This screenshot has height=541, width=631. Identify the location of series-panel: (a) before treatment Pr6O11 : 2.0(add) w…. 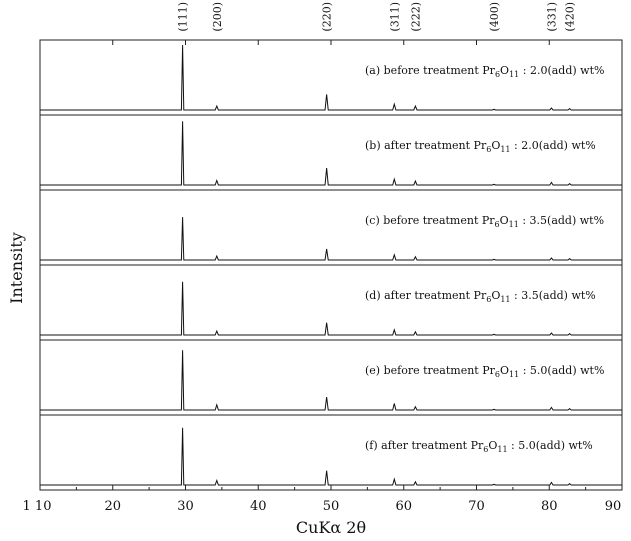
(331, 77).